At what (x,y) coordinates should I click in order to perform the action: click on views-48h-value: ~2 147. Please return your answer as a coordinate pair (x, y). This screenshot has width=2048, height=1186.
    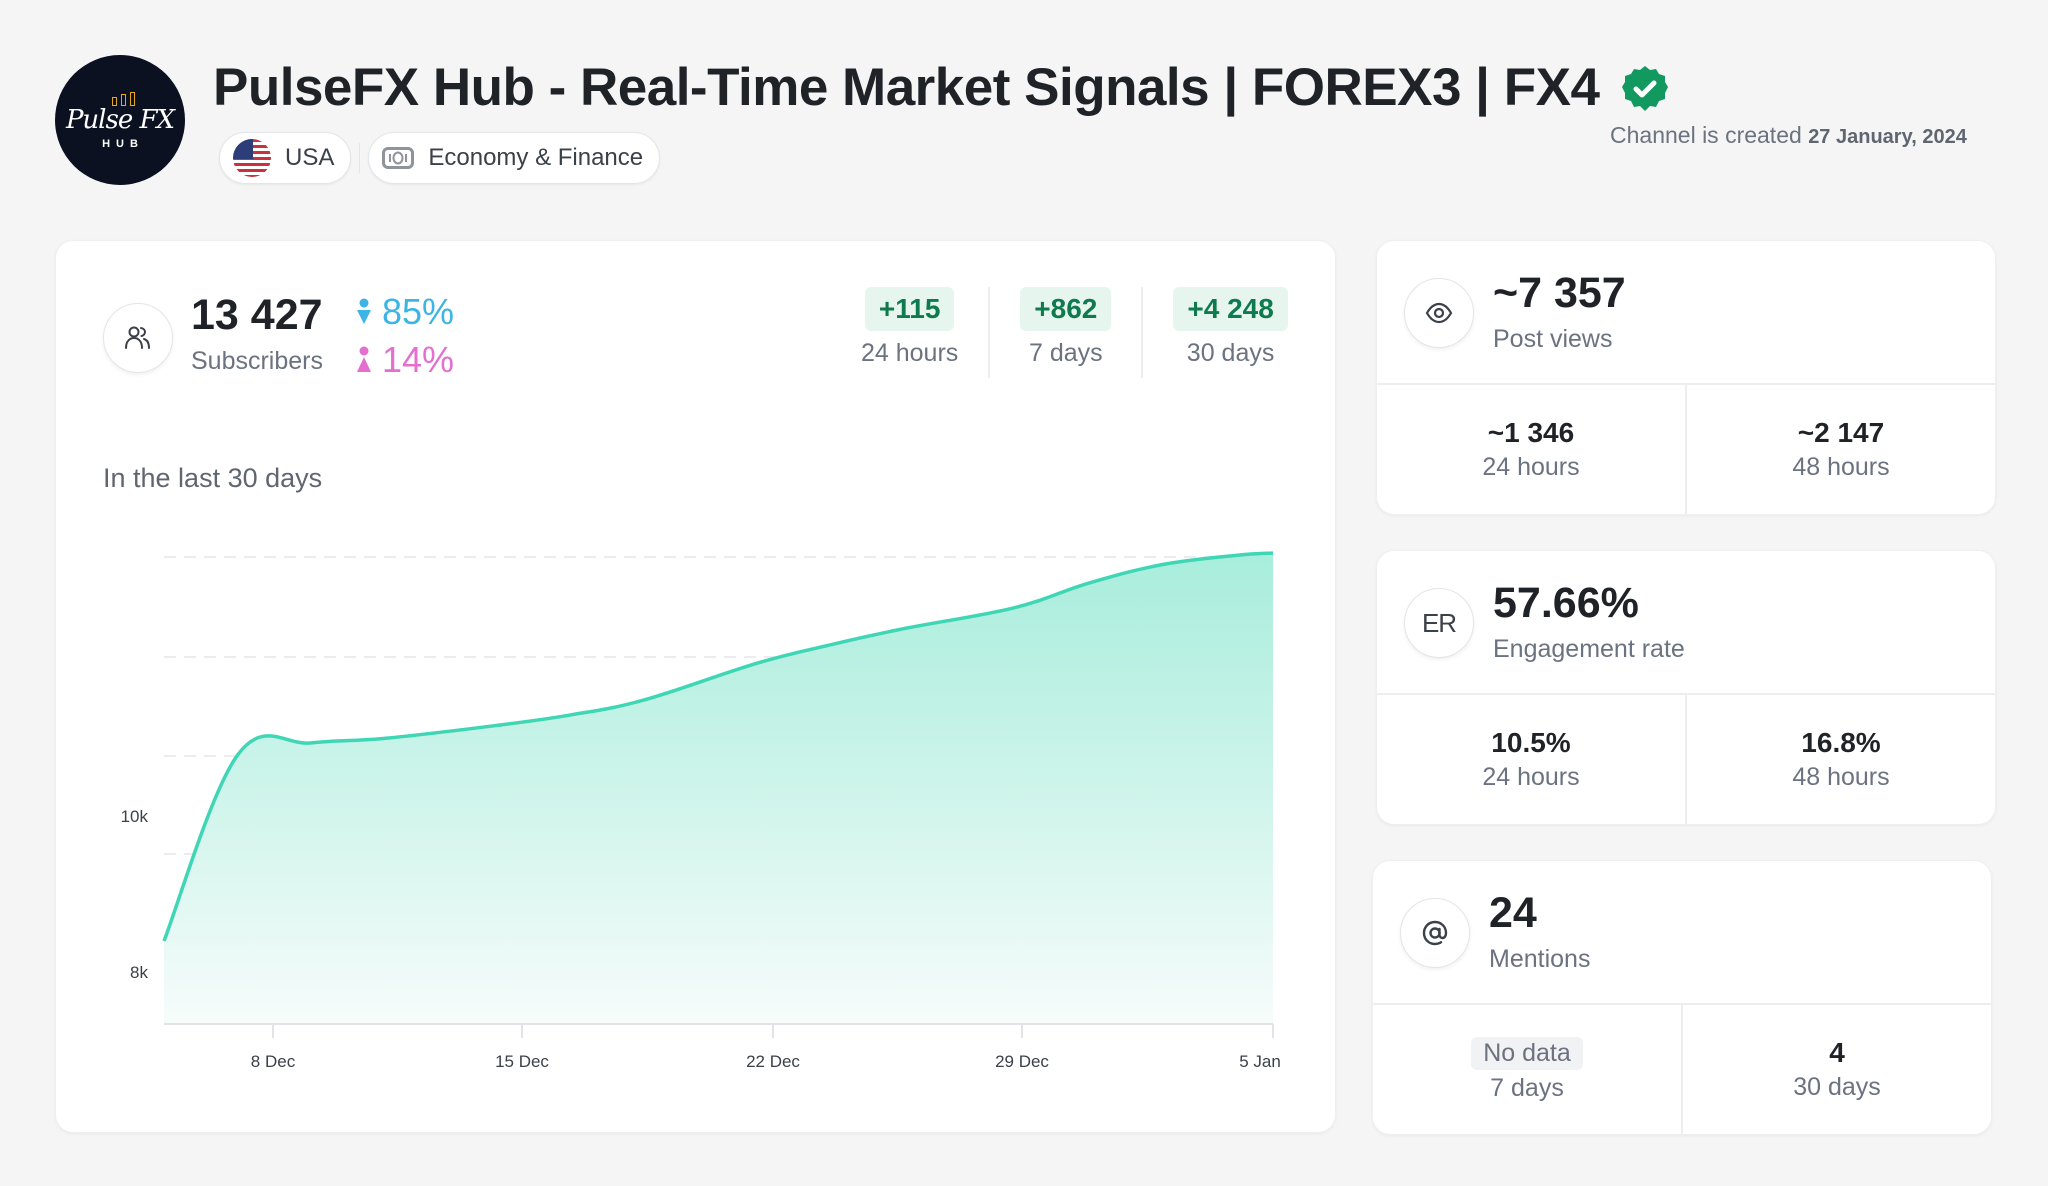
    Looking at the image, I should click on (1841, 432).